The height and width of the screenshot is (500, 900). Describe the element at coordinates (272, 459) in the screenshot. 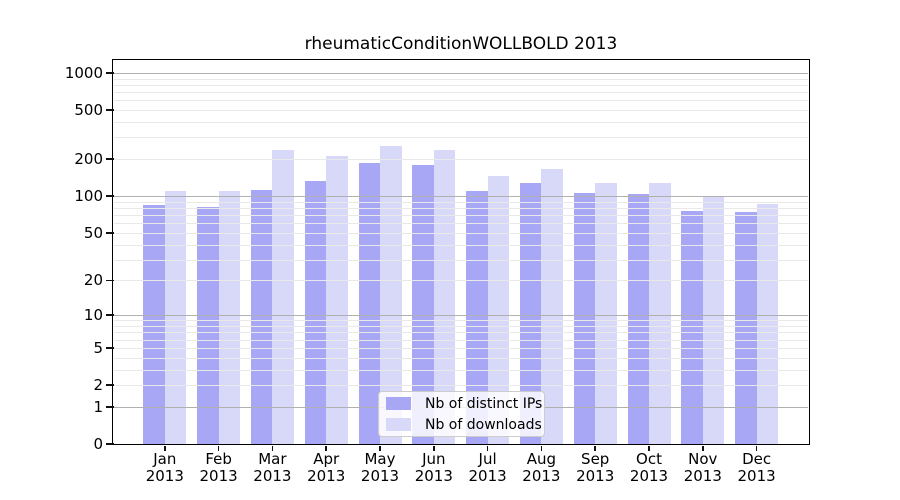

I see `x-tick-month: Mar` at that location.